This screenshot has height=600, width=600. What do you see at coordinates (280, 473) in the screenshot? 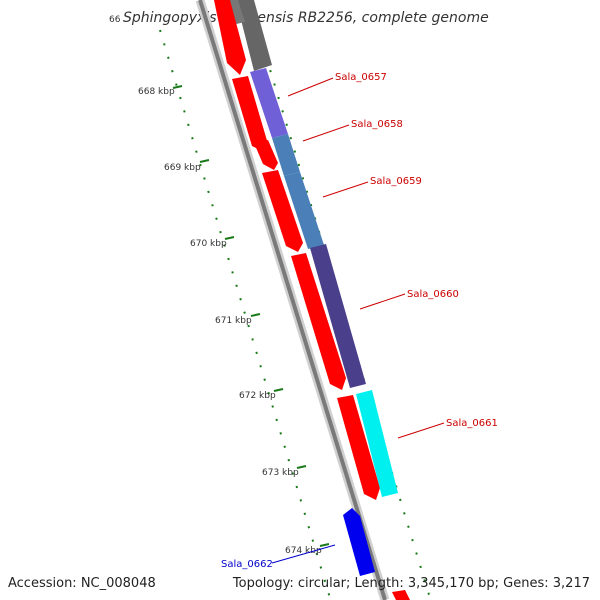
I see `tick-label-673: 673 kbp` at bounding box center [280, 473].